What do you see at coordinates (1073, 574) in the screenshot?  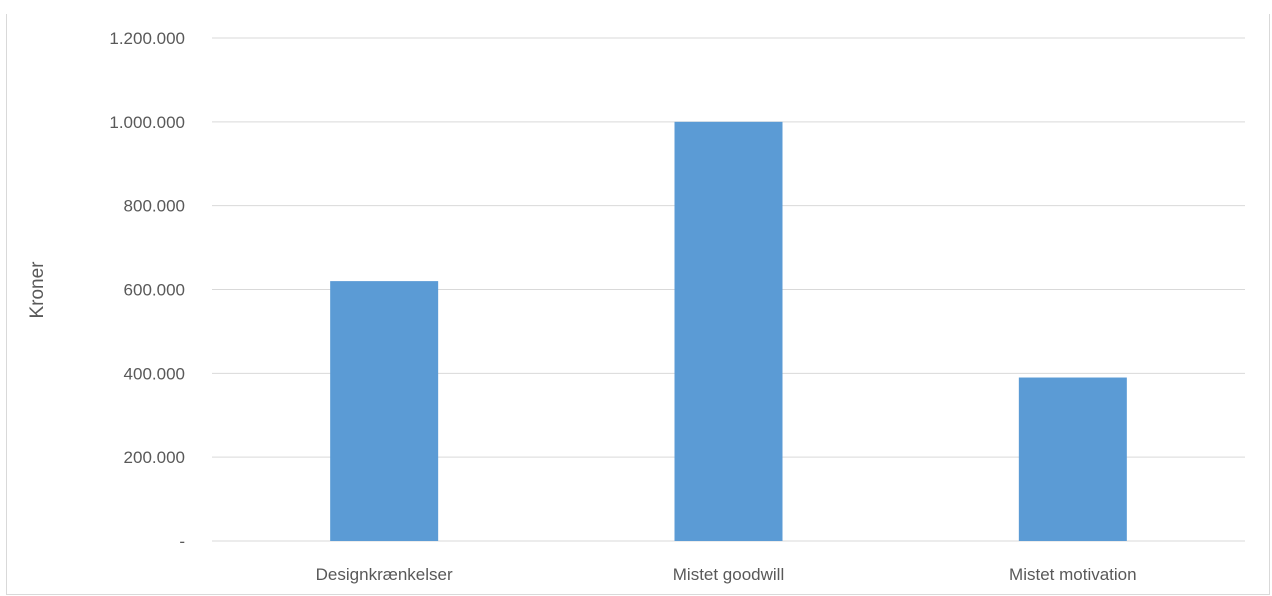 I see `x-tick-label: Mistet motivation` at bounding box center [1073, 574].